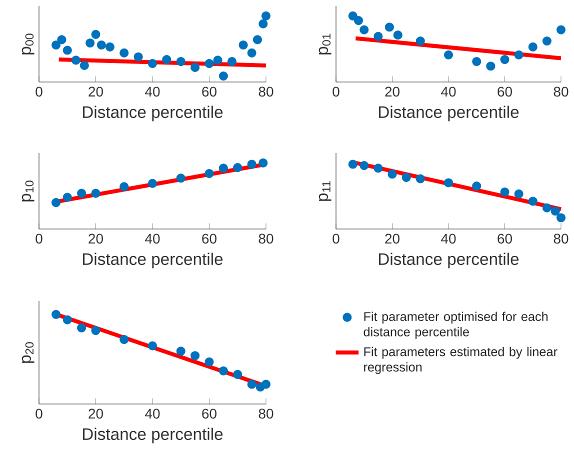 This screenshot has height=464, width=574. What do you see at coordinates (28, 191) in the screenshot?
I see `y-axis-title: p$_{10}$` at bounding box center [28, 191].